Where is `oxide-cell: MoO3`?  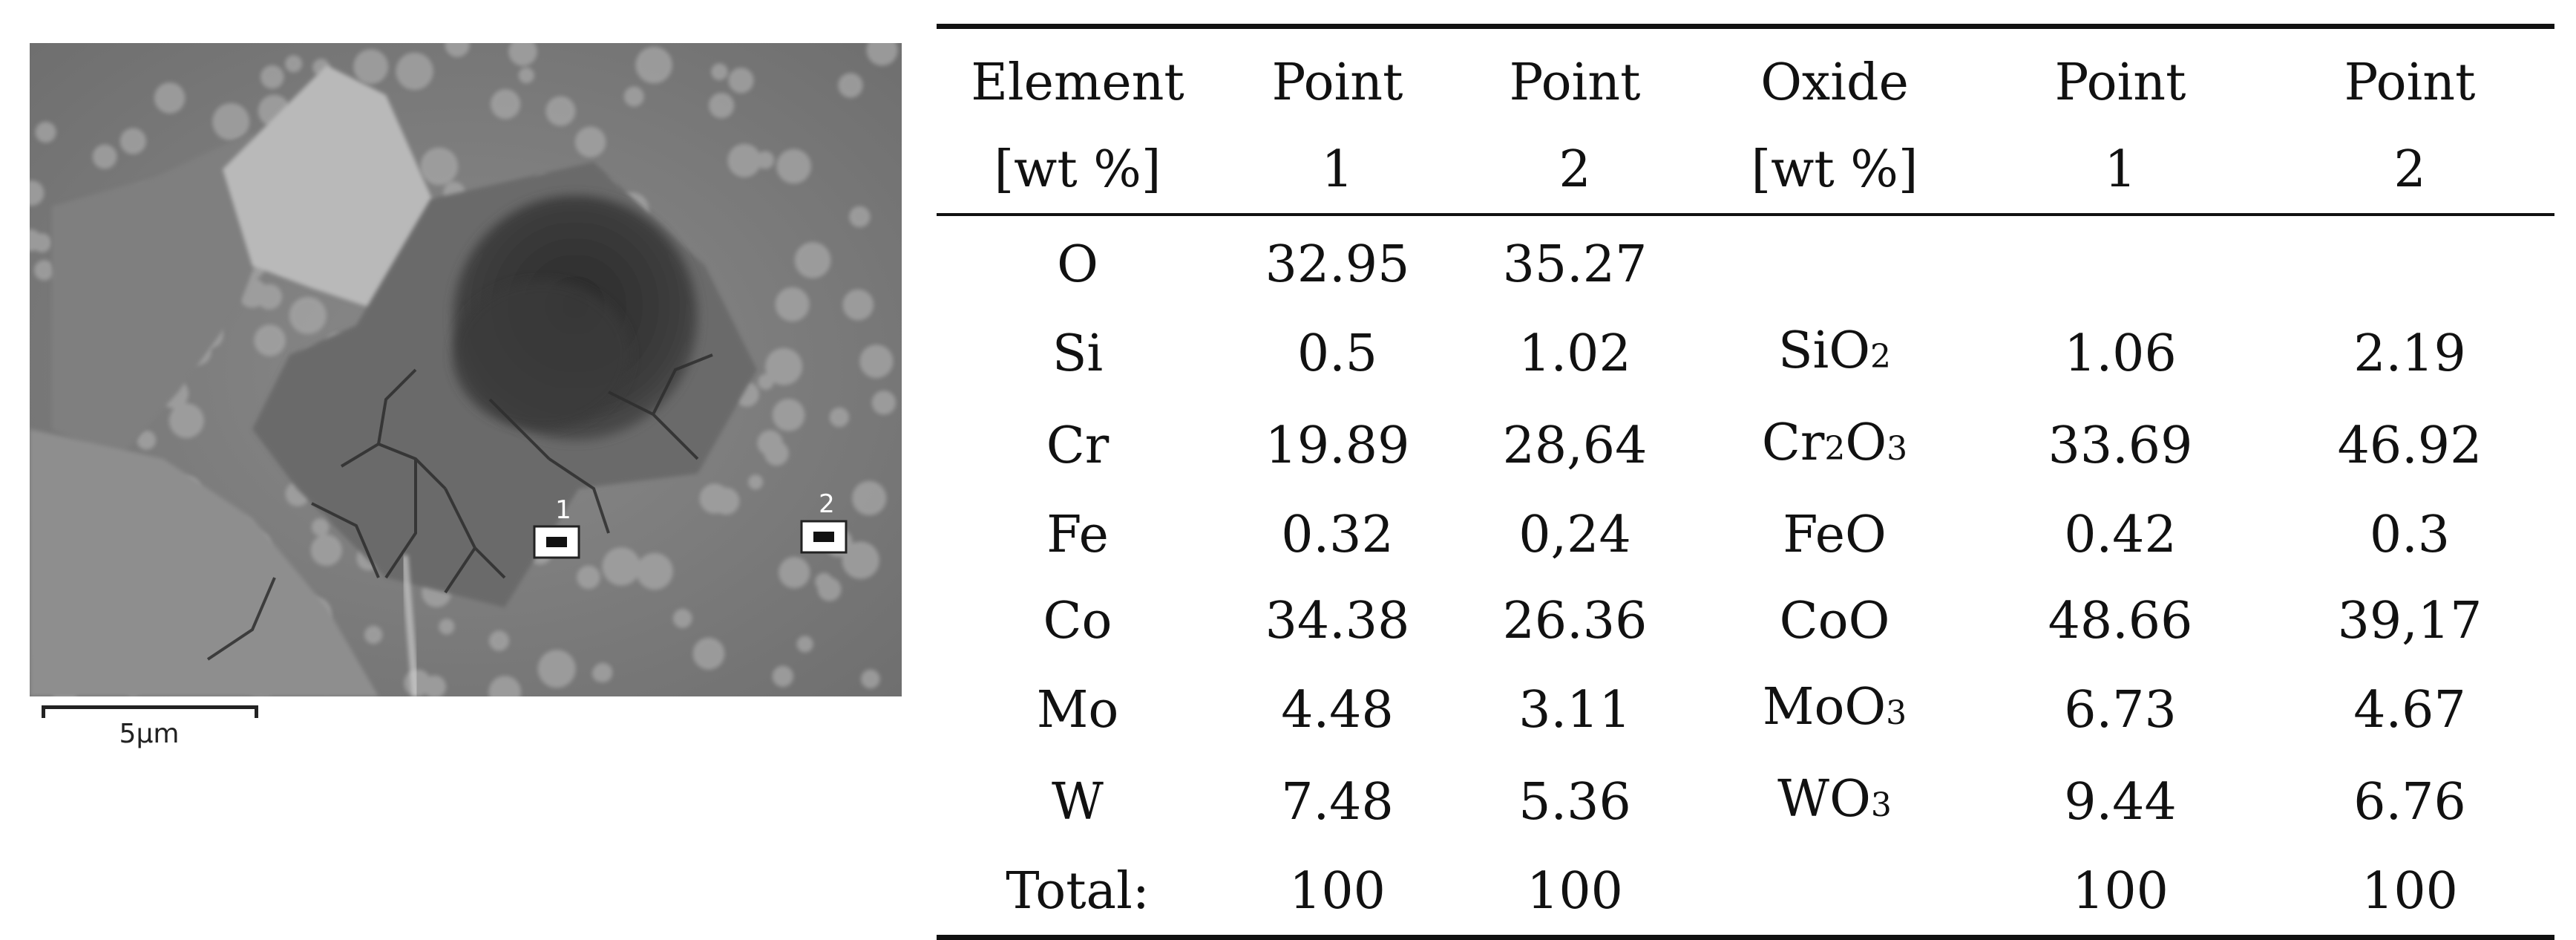
oxide-cell: MoO3 is located at coordinates (1834, 707).